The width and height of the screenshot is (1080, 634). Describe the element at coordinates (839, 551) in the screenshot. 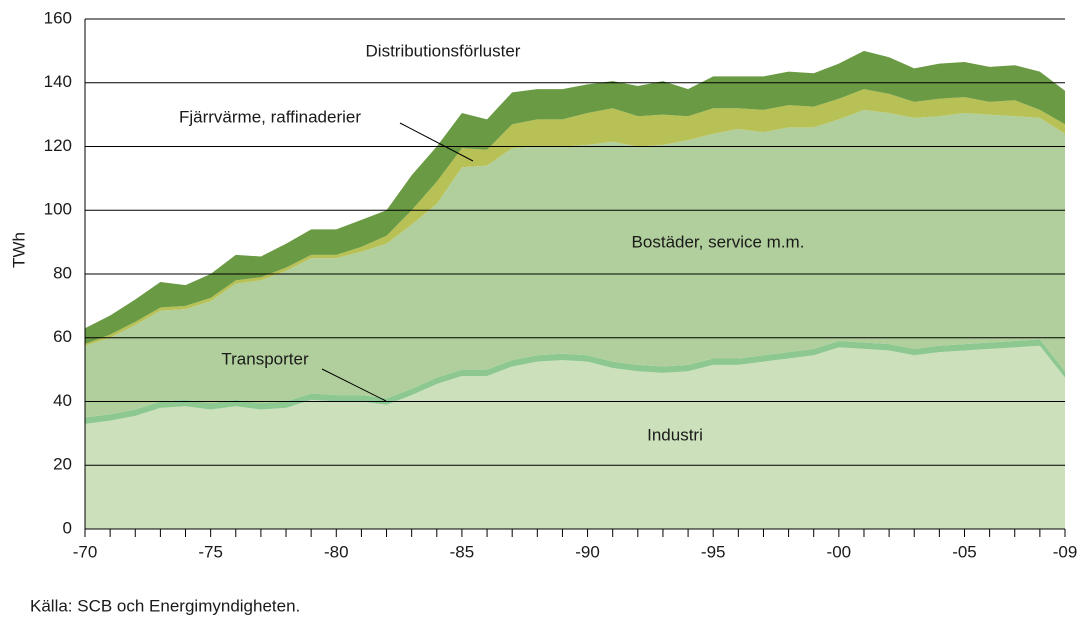

I see `x-tick-label: -00` at that location.